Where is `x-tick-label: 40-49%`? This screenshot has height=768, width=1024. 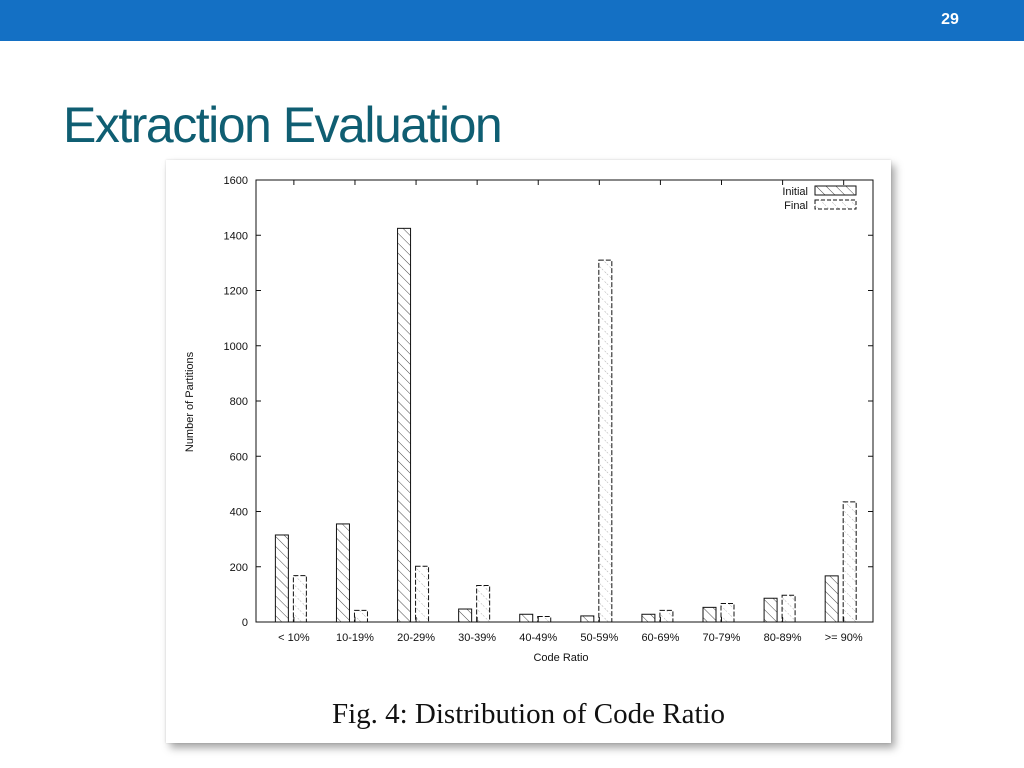
x-tick-label: 40-49% is located at coordinates (538, 638).